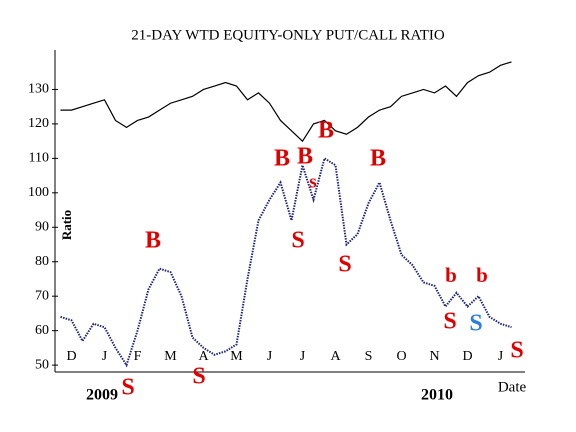 The width and height of the screenshot is (576, 432). I want to click on y-tick-label: 60, so click(42, 330).